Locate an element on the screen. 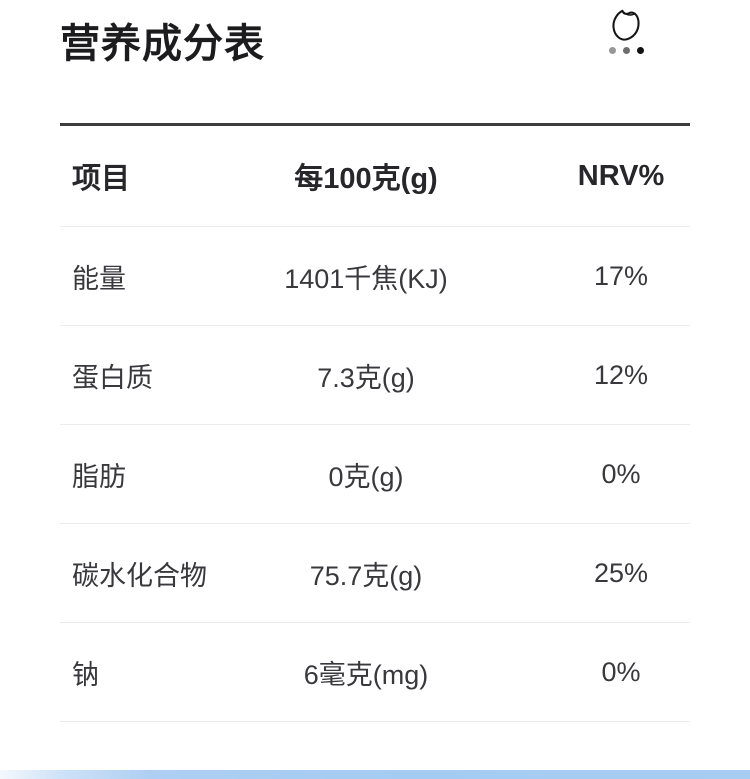  panel-header: 营养成分表 is located at coordinates (375, 34).